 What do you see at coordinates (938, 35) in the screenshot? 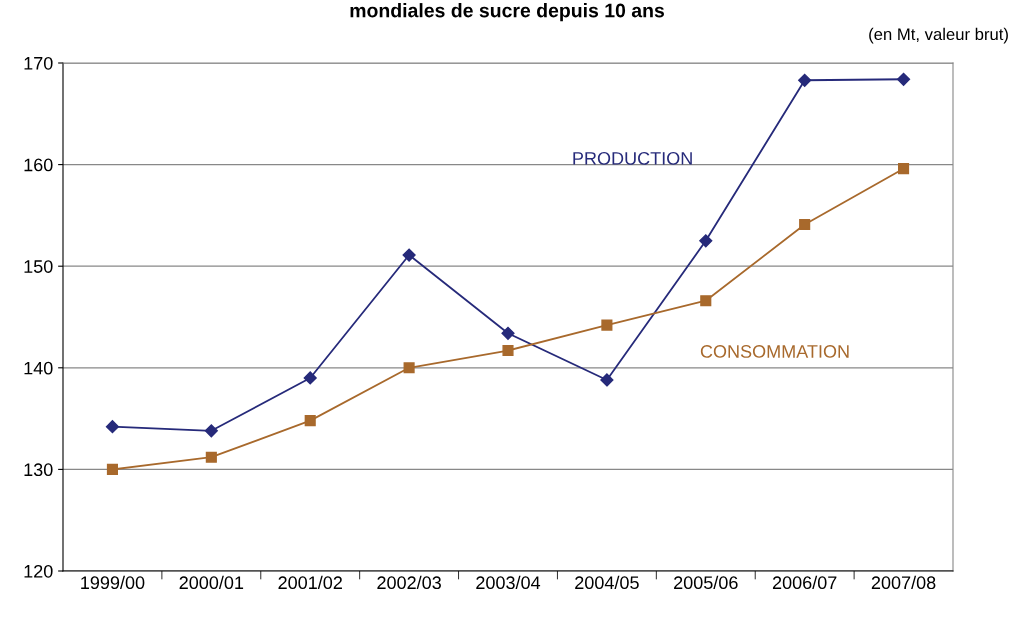
I see `chart-subtitle: (en Mt, valeur brut)` at bounding box center [938, 35].